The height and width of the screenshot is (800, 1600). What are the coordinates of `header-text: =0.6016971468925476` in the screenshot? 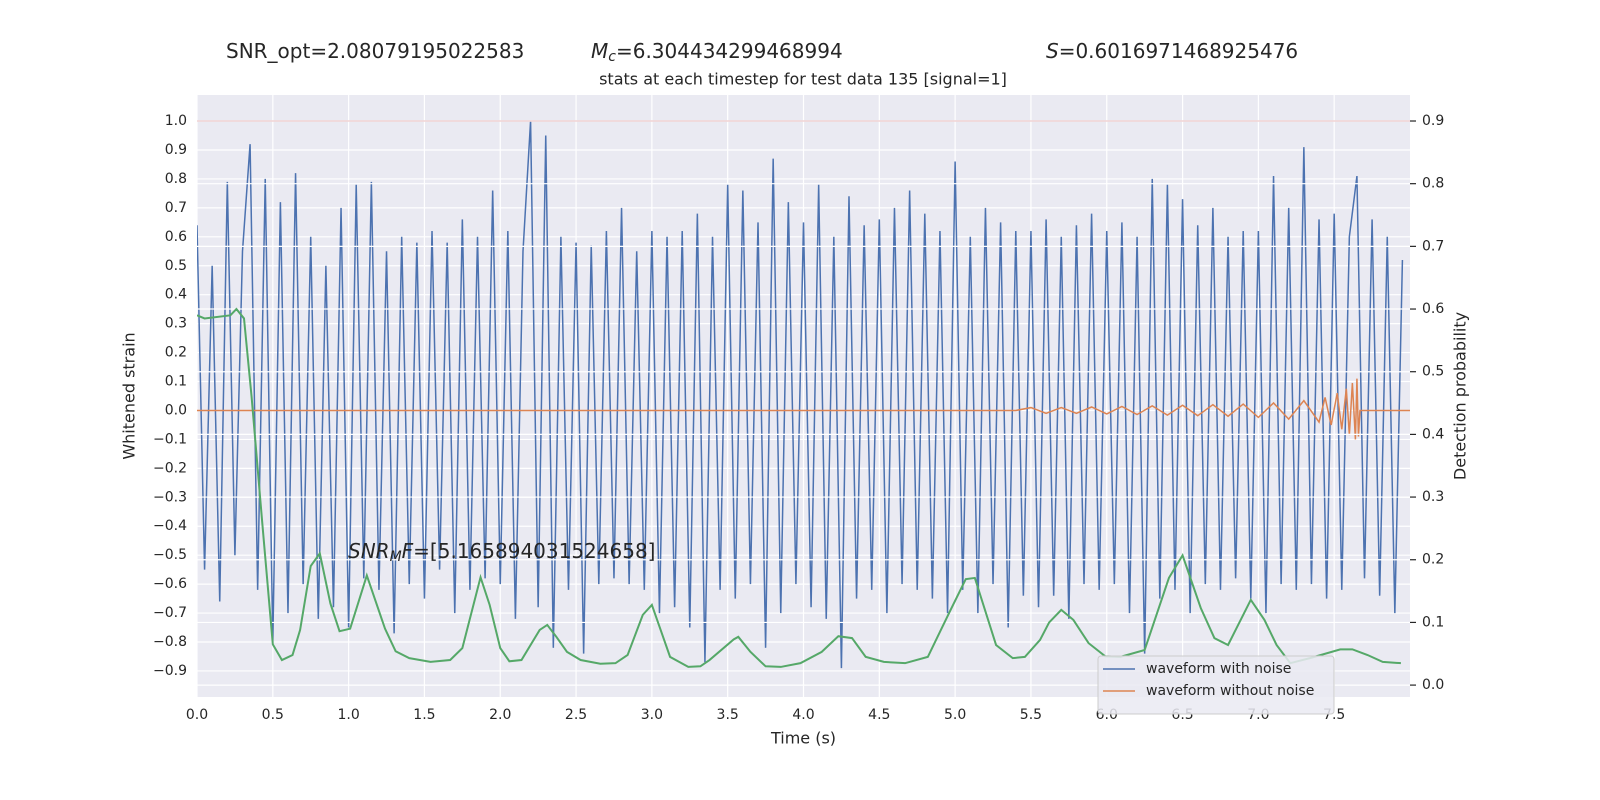 It's located at (1178, 51).